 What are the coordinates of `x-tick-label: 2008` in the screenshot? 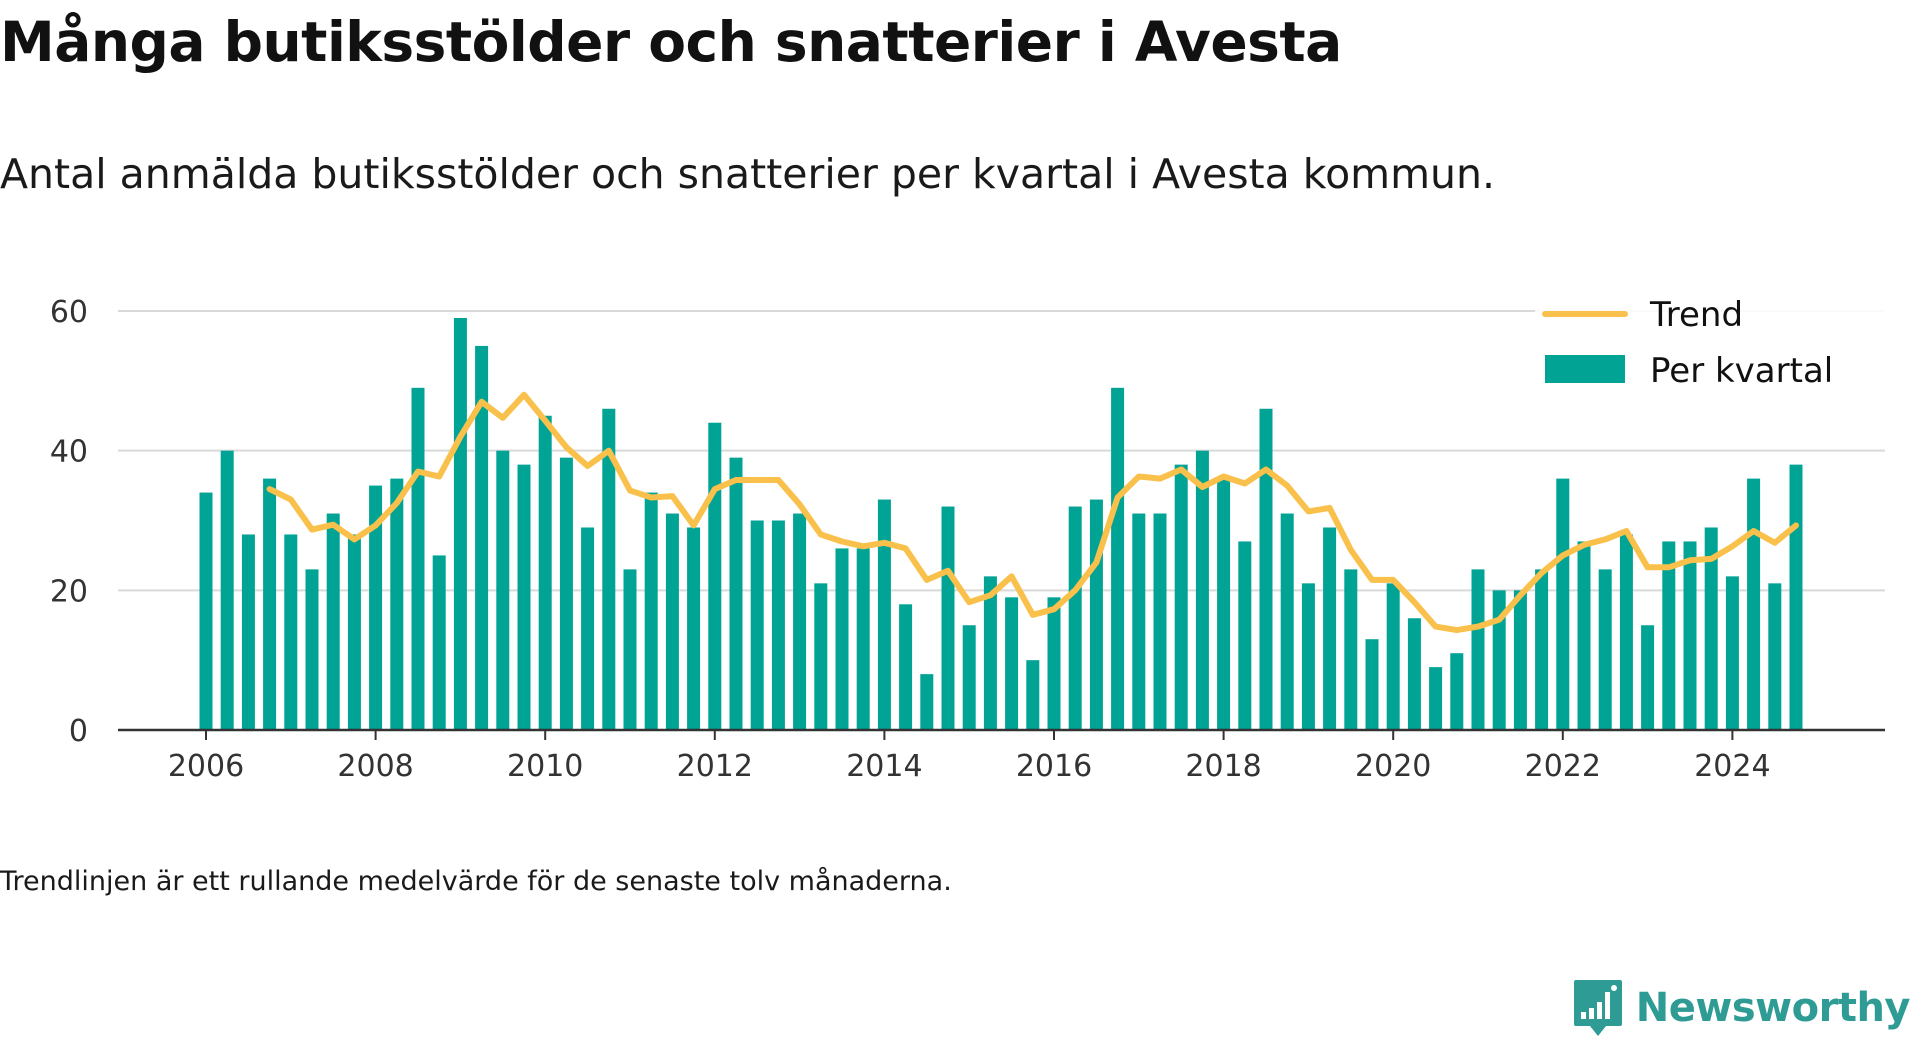 It's located at (375, 766).